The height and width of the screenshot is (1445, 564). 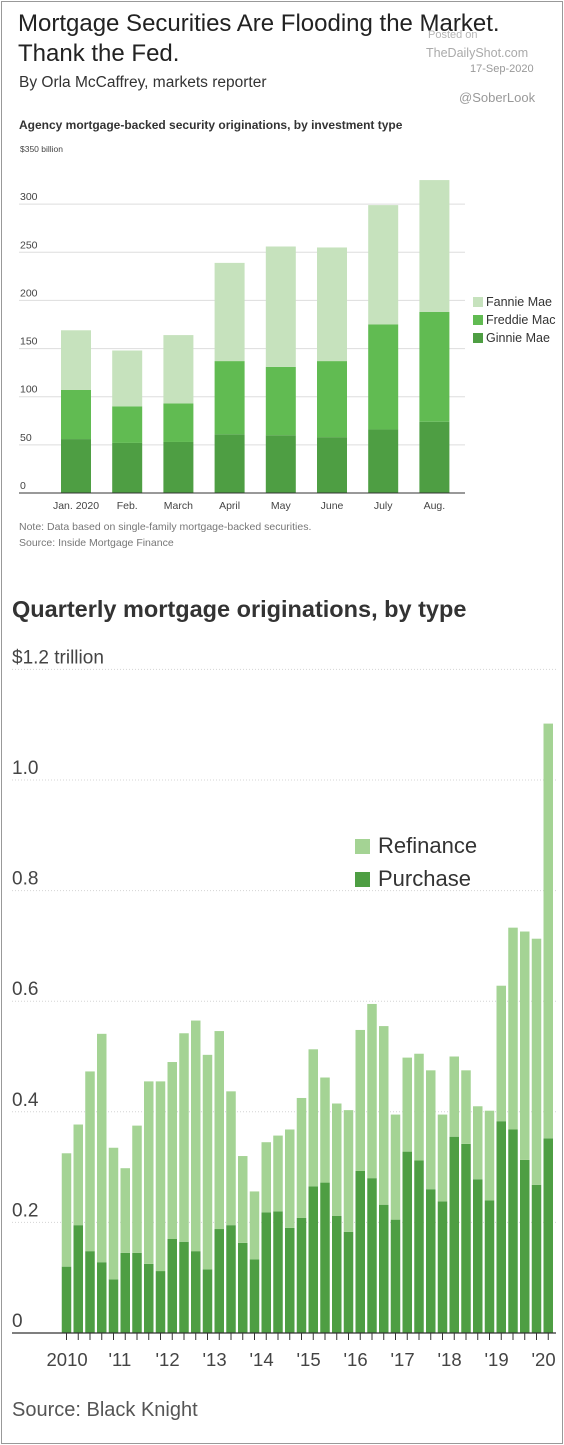 I want to click on chart2-year-label: '11, so click(x=120, y=1359).